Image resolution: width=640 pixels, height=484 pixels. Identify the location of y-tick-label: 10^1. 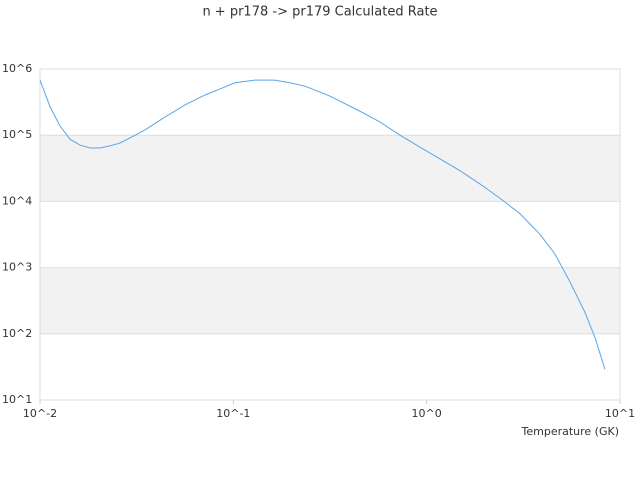
(17, 399).